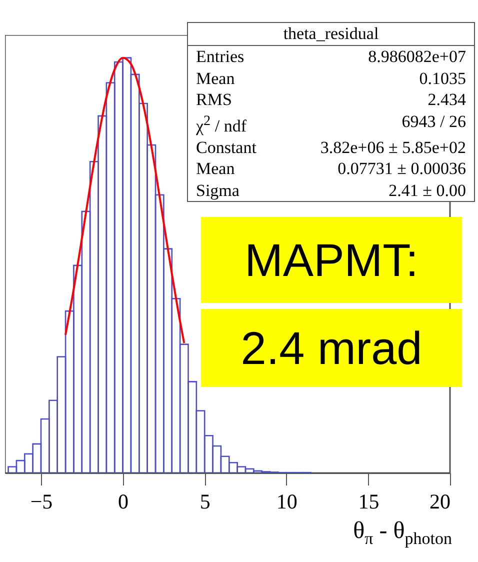 The image size is (478, 562). Describe the element at coordinates (331, 348) in the screenshot. I see `annotation: 2.4 mrad` at that location.